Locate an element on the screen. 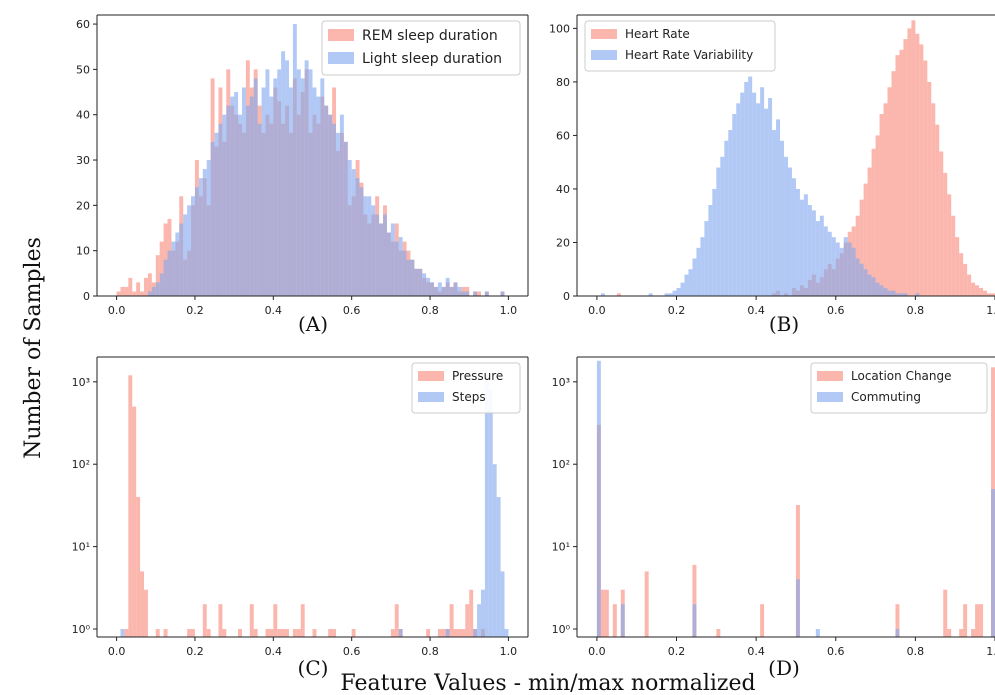  y-tick-label: 10¹ is located at coordinates (561, 547).